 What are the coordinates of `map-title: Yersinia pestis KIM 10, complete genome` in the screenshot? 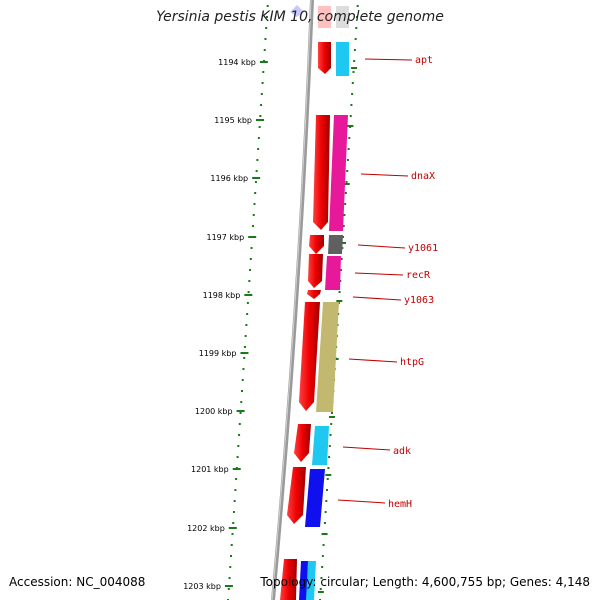 It's located at (300, 17).